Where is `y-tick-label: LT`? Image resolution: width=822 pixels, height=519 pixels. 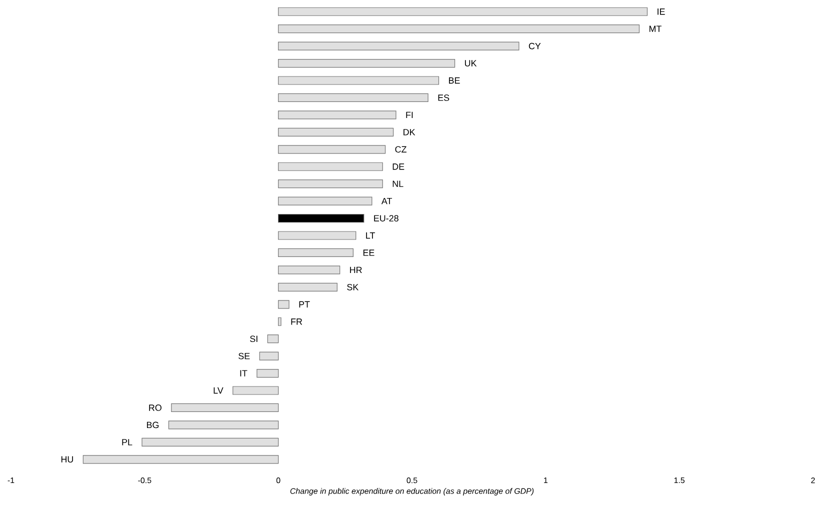 y-tick-label: LT is located at coordinates (370, 235).